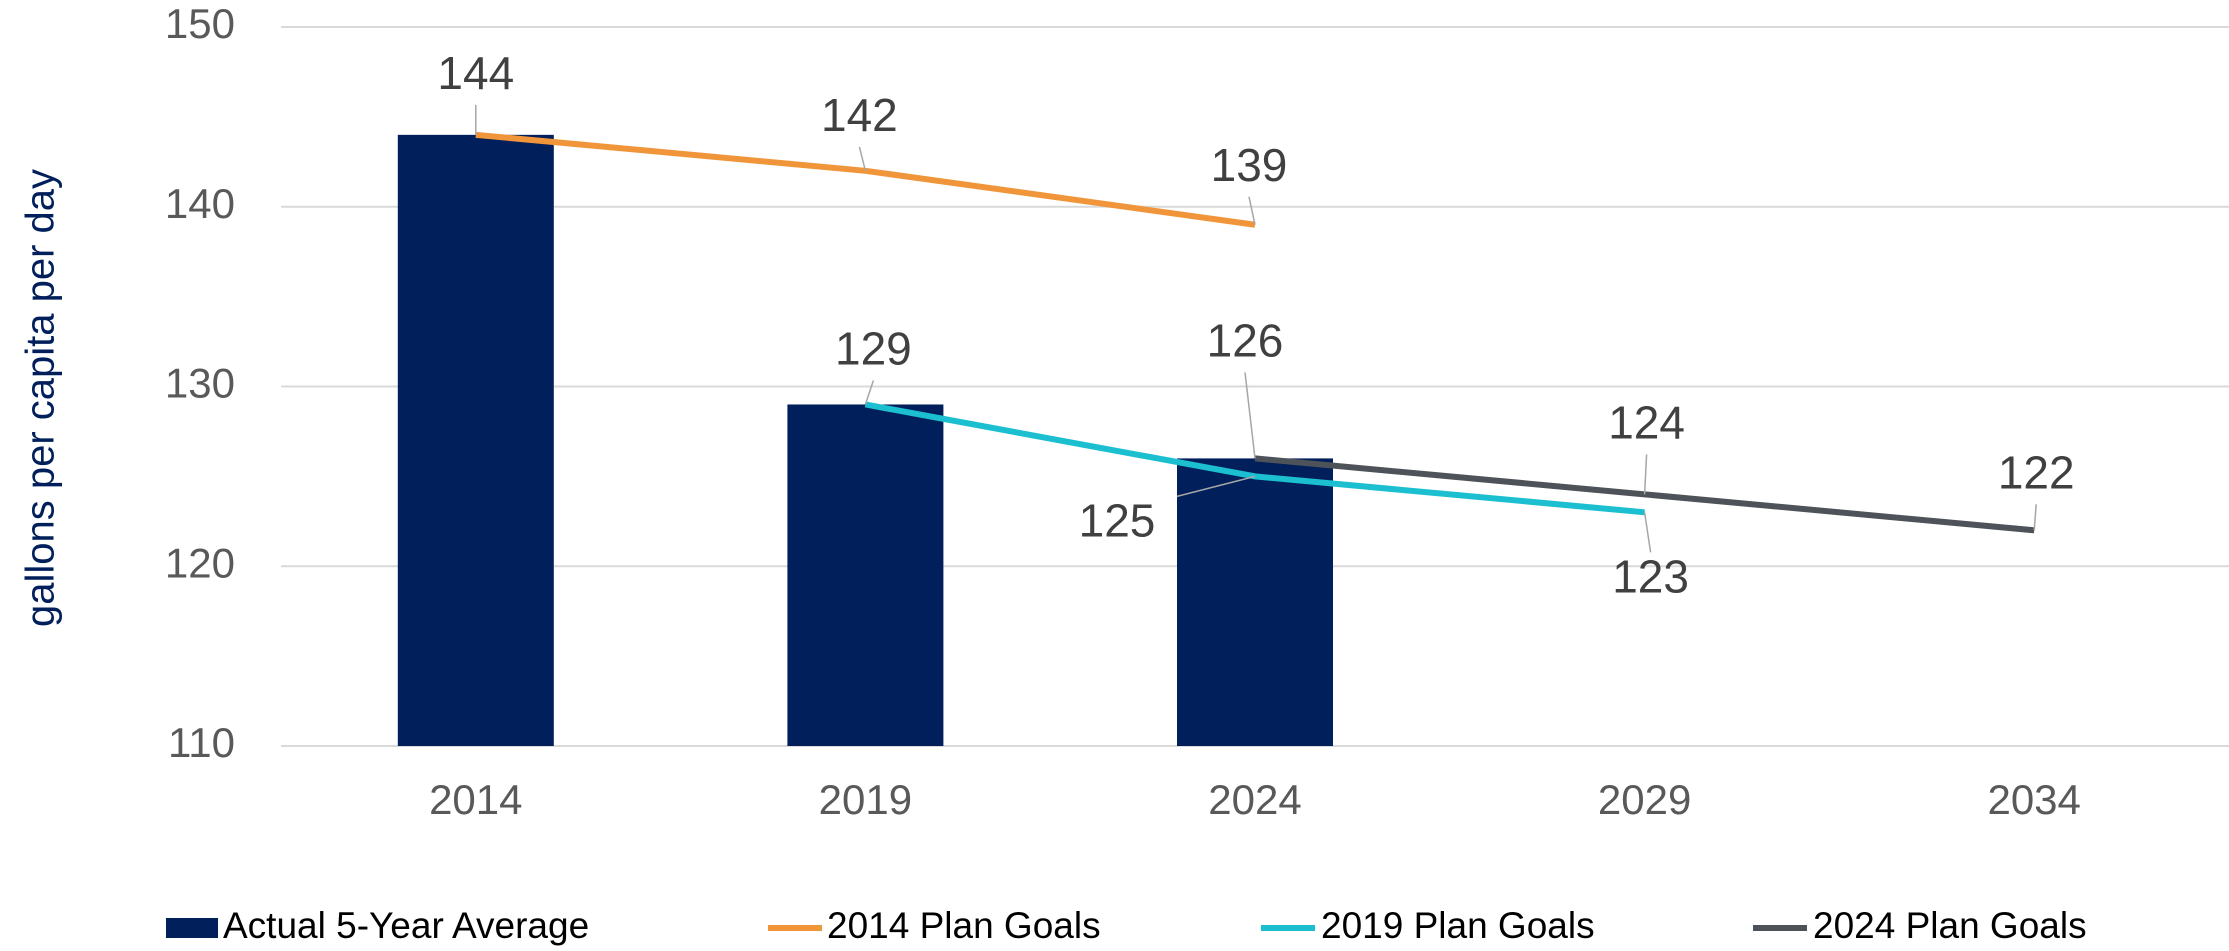 This screenshot has width=2229, height=951. Describe the element at coordinates (865, 799) in the screenshot. I see `x-tick-label: 2019` at that location.